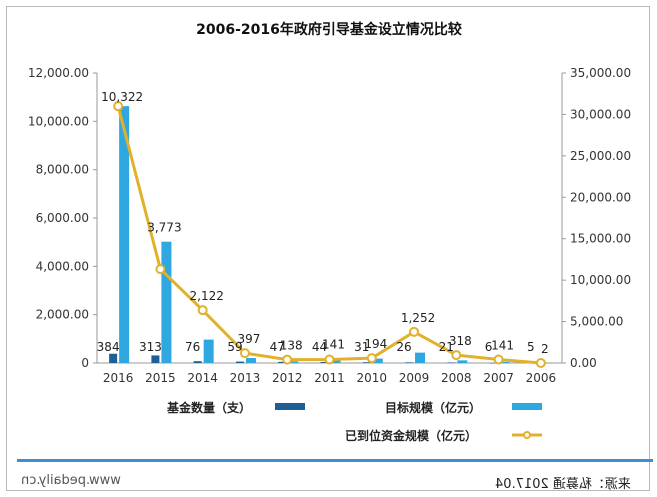 The height and width of the screenshot is (497, 657). What do you see at coordinates (541, 378) in the screenshot?
I see `x-axis-tick-label: 2006` at bounding box center [541, 378].